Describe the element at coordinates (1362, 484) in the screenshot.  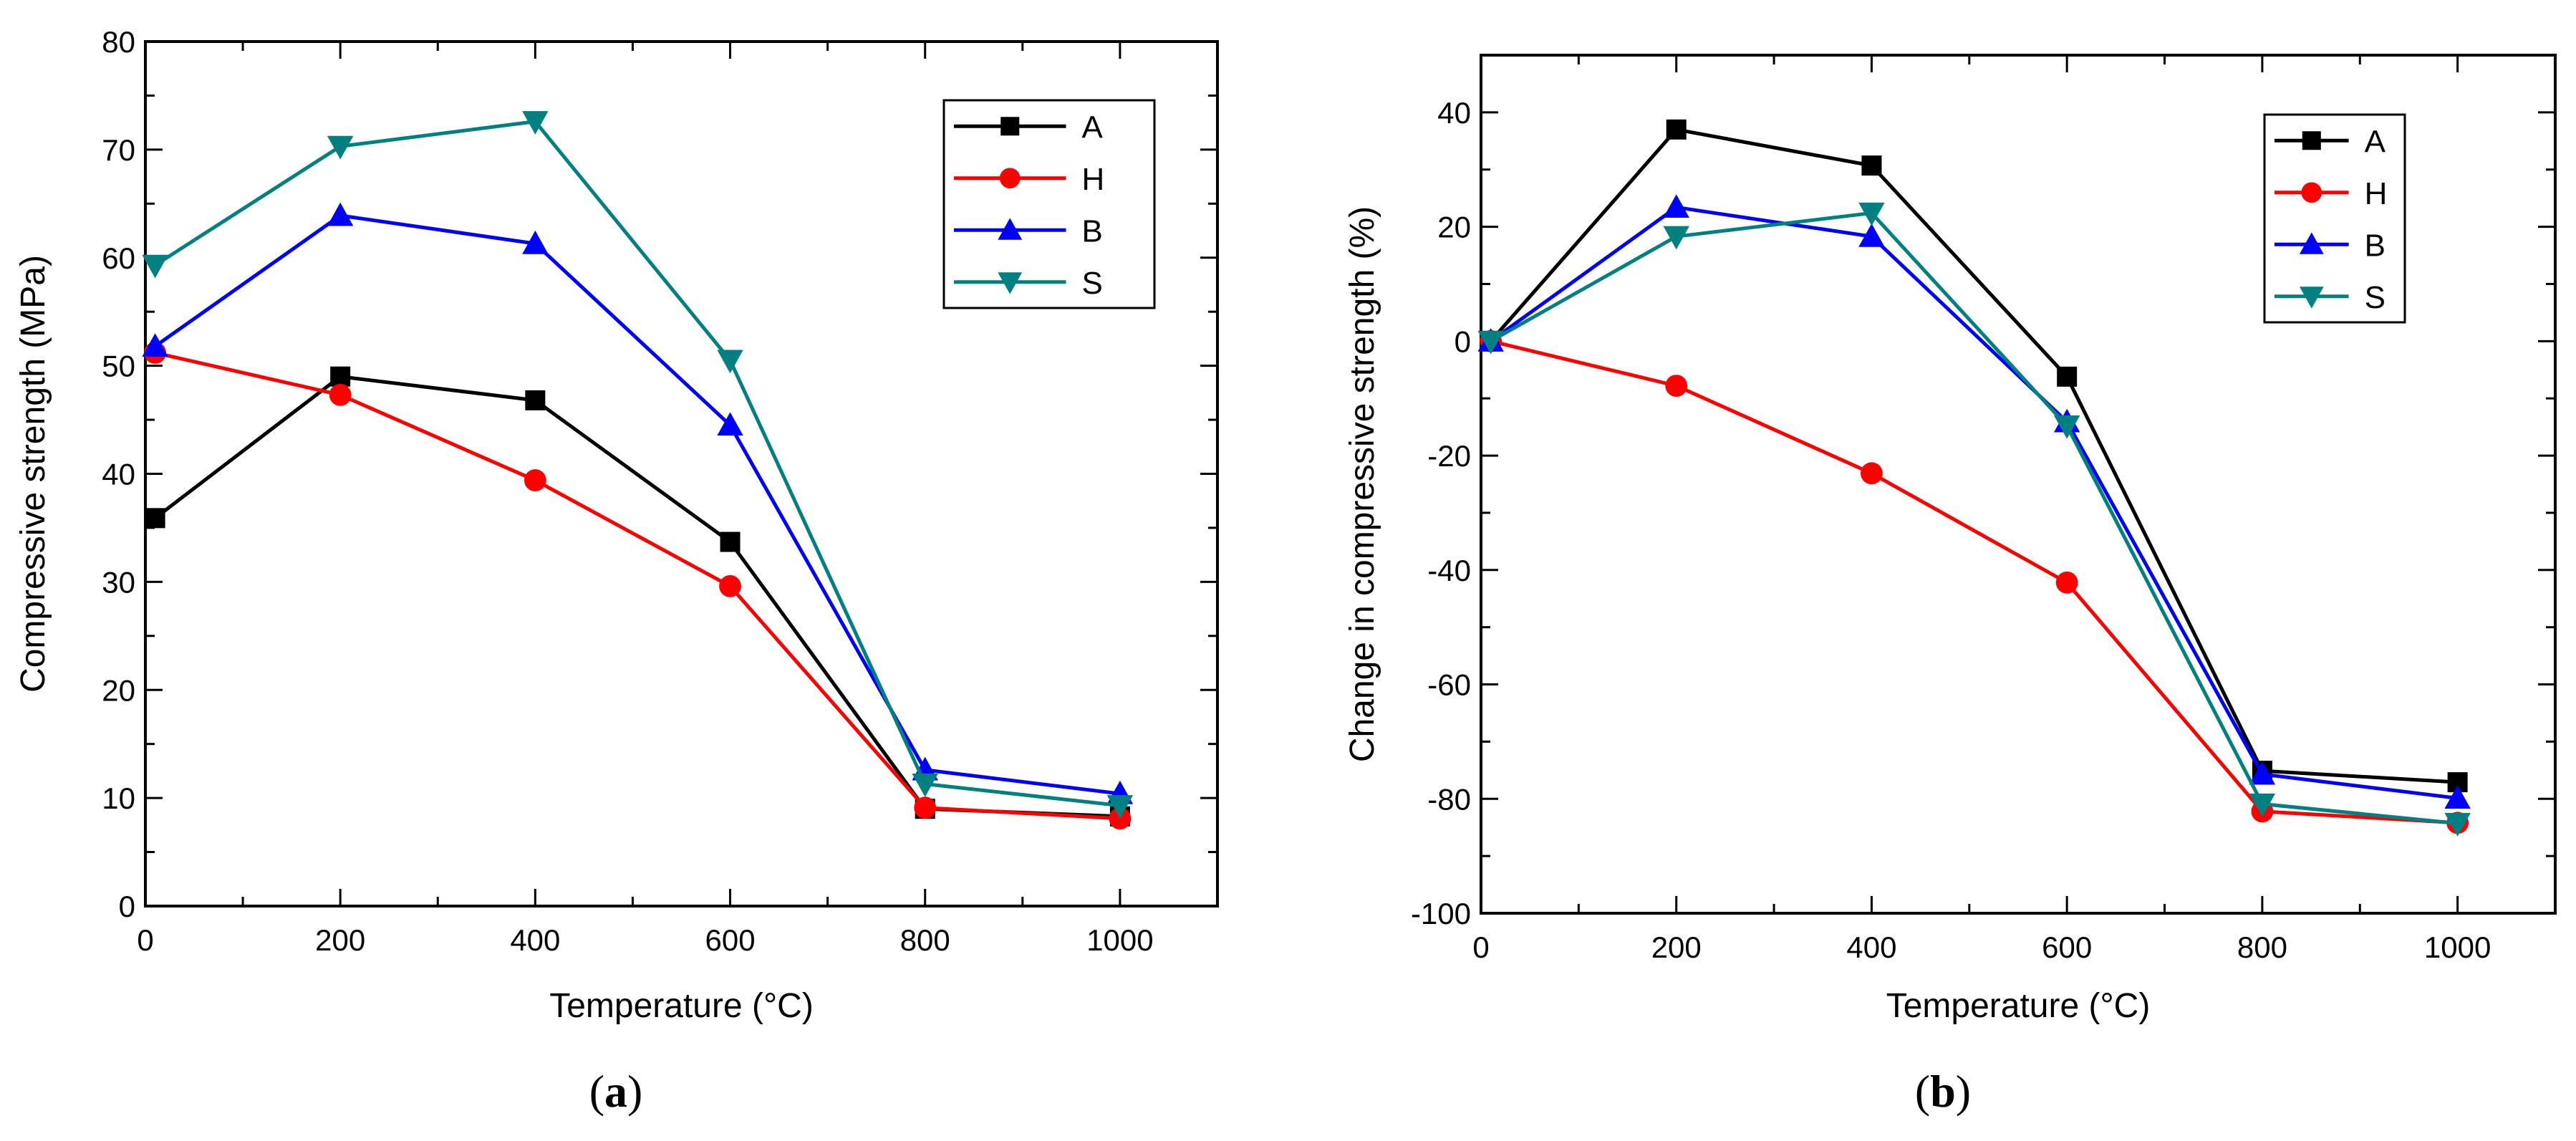
I see `chart-b-y-axis-label: Change in compressive strength (%)` at that location.